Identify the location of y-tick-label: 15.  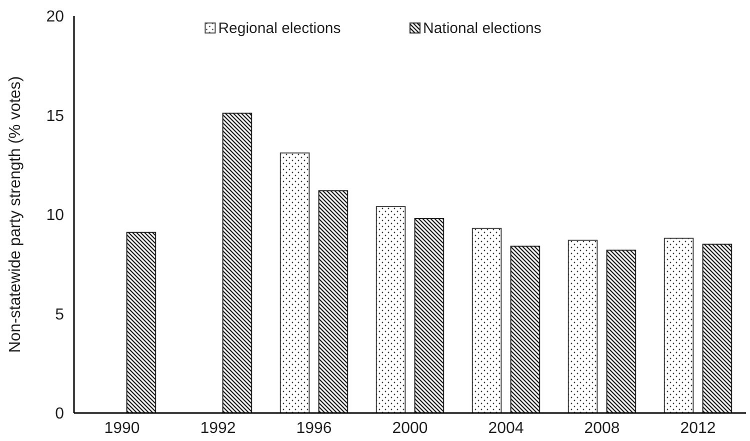
(55, 116).